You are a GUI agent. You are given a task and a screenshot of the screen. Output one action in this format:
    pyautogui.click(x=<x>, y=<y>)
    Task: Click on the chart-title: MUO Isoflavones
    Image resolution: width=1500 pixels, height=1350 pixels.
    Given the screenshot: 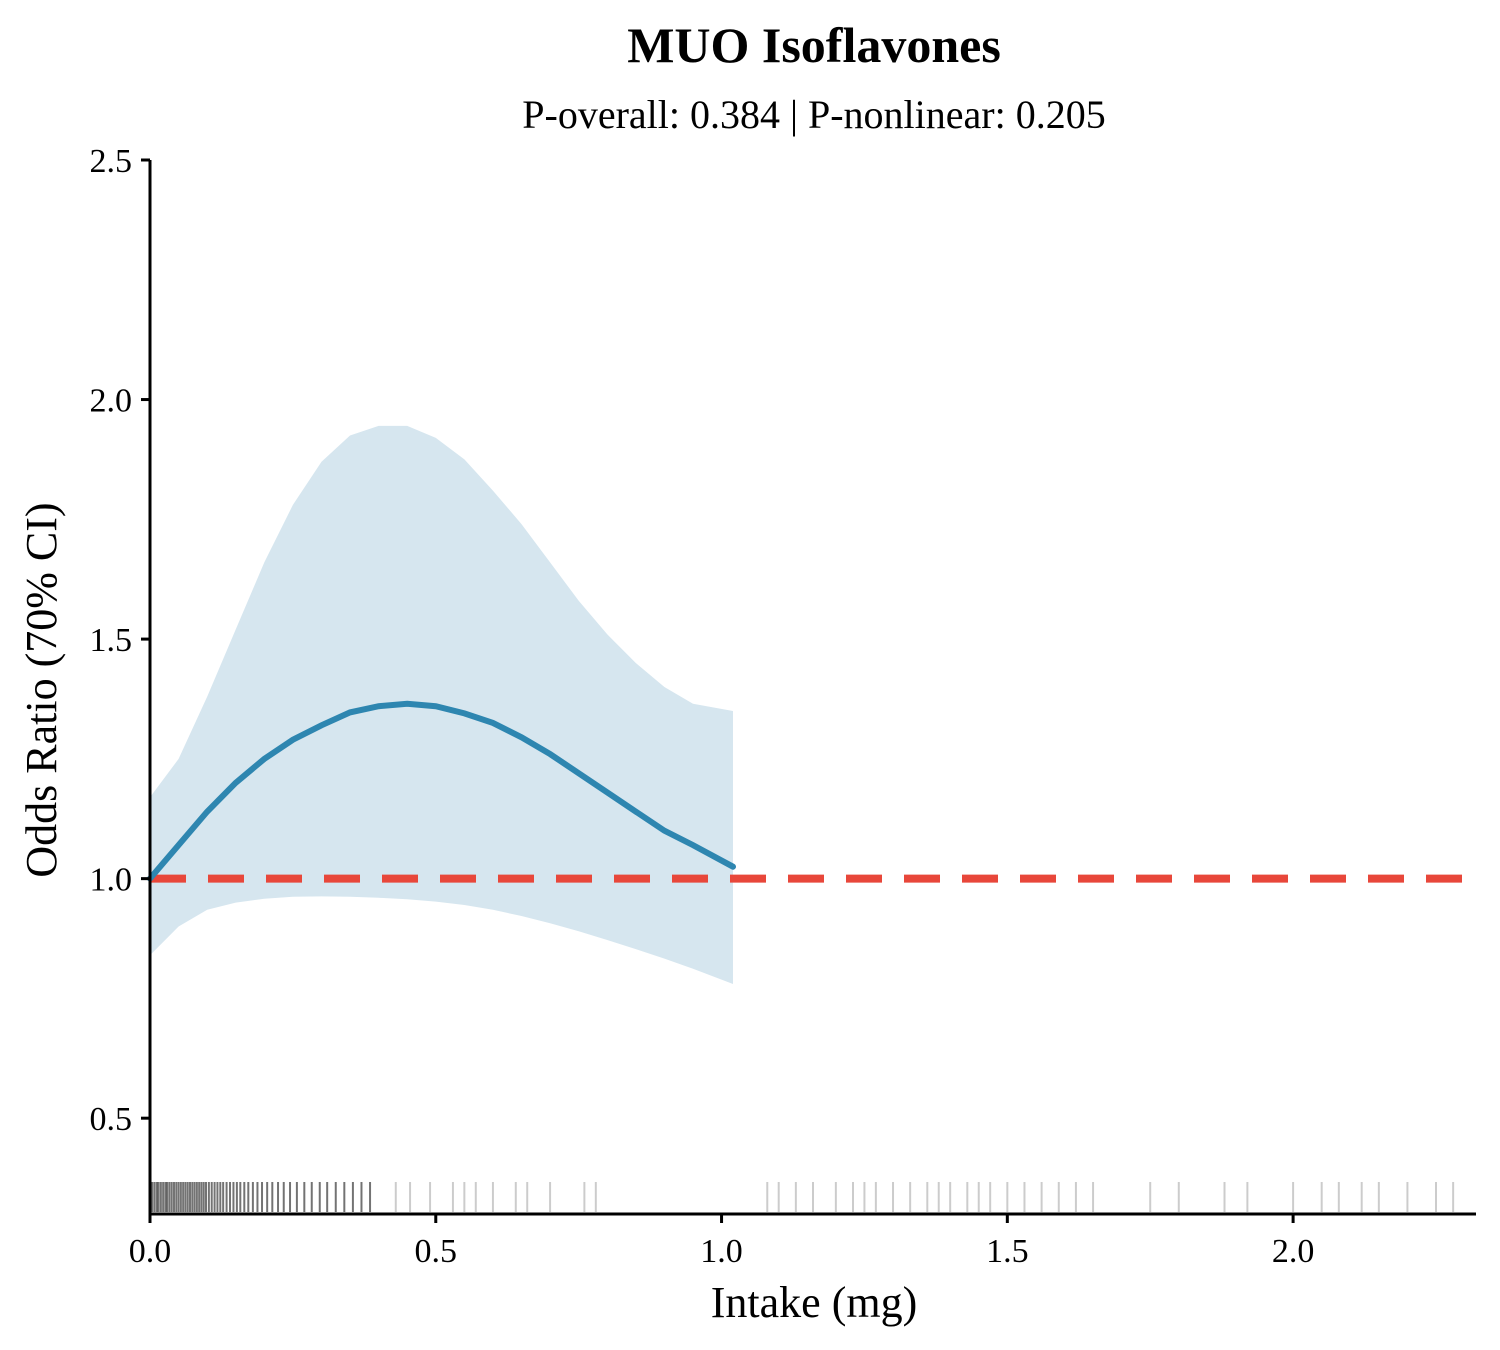 What is the action you would take?
    pyautogui.click(x=814, y=45)
    